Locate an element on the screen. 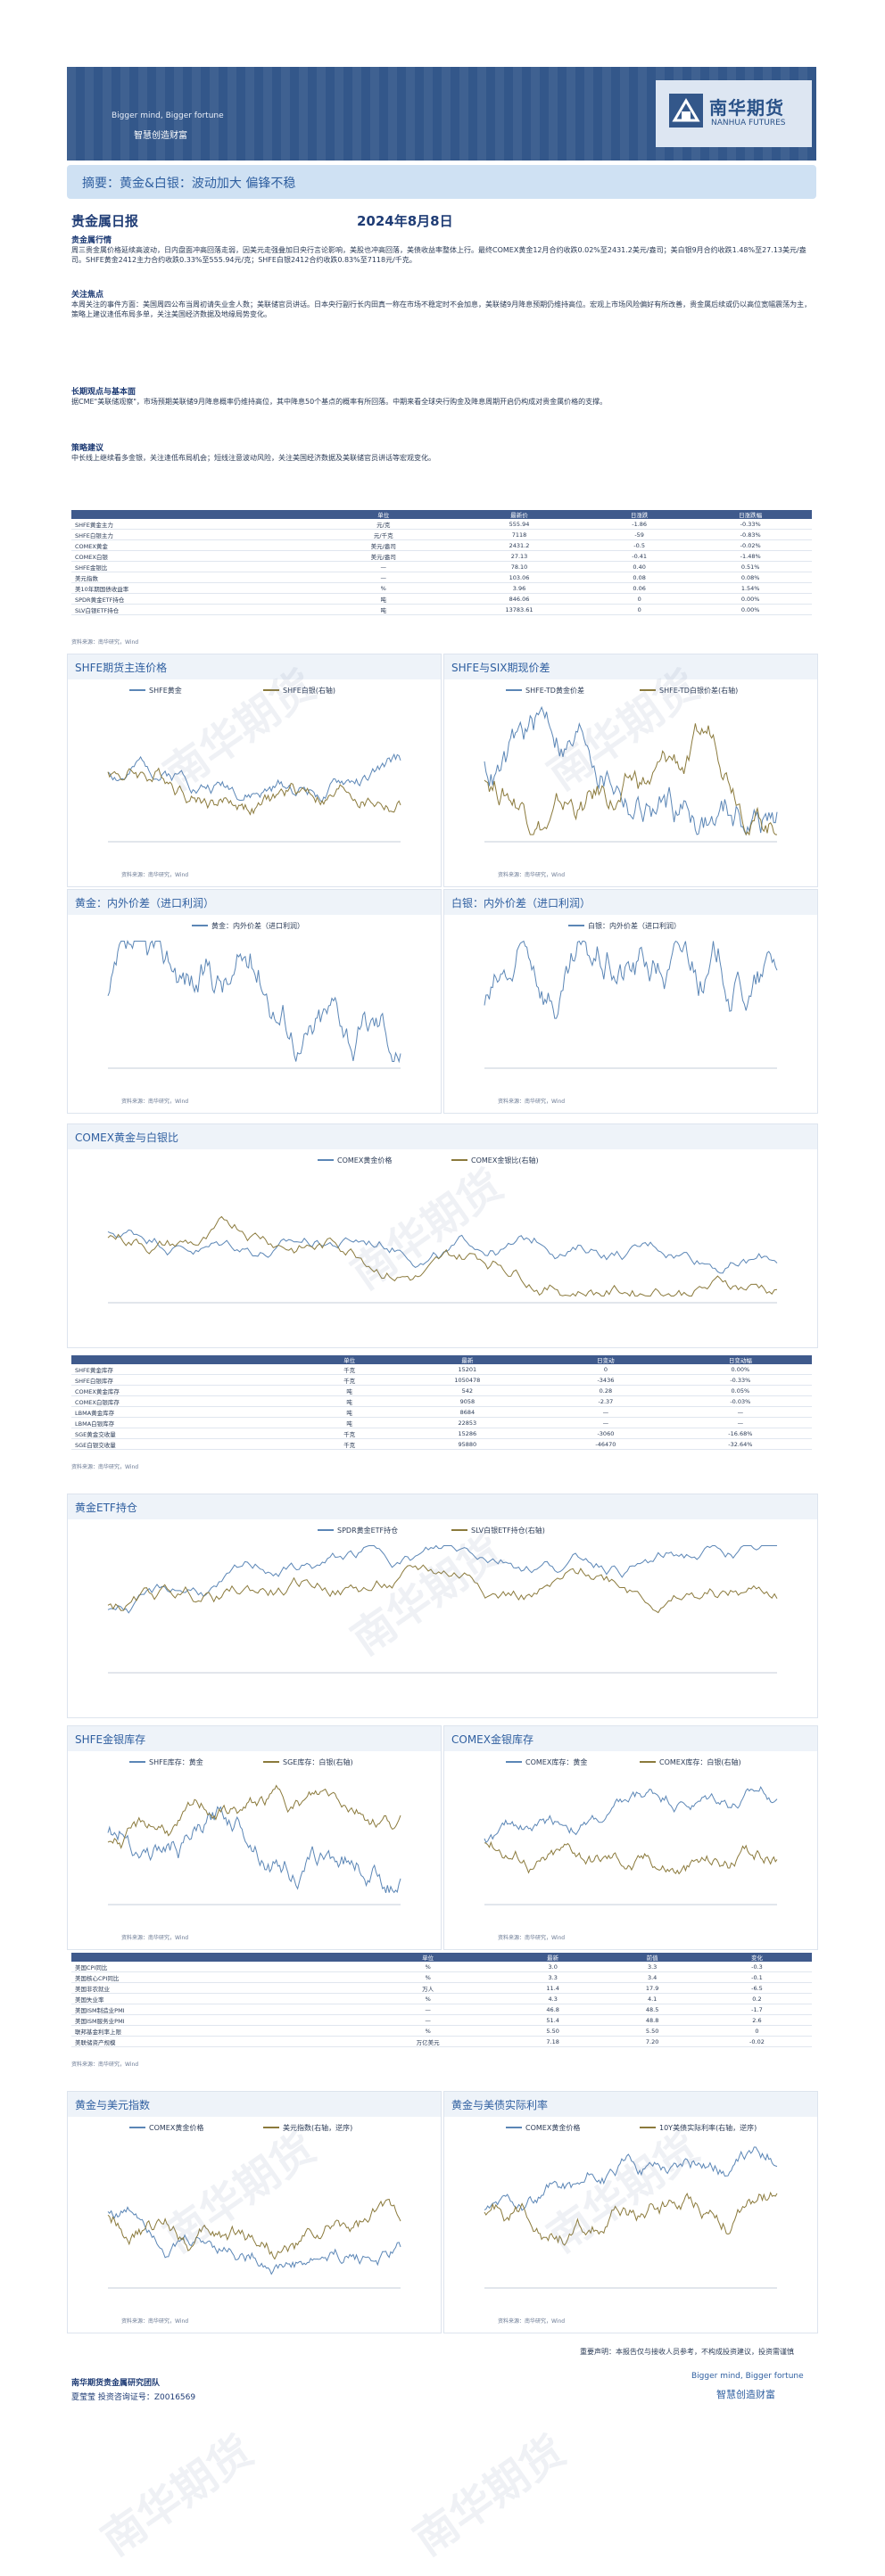 The width and height of the screenshot is (885, 2576). table-cell: SGE白银交收量 is located at coordinates (189, 1444).